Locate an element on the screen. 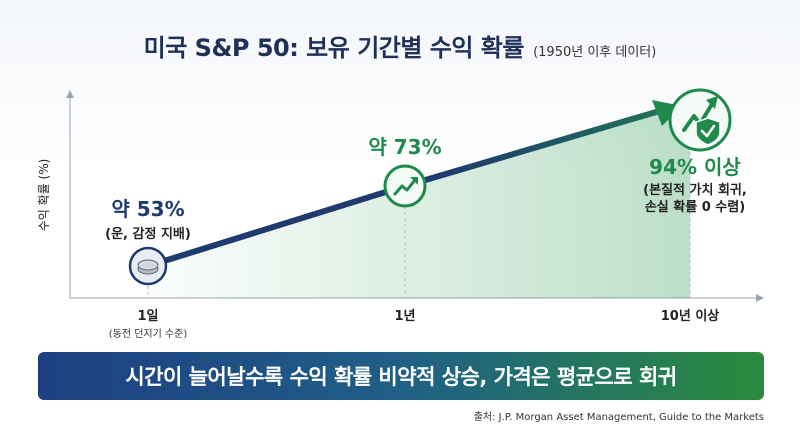 The height and width of the screenshot is (436, 800). coin-icon is located at coordinates (148, 266).